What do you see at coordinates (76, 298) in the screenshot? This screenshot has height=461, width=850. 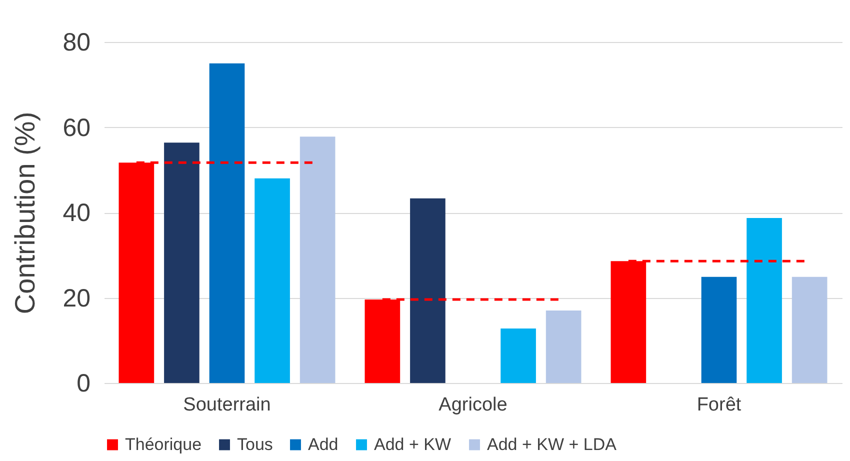 I see `y-tick-label: 20` at bounding box center [76, 298].